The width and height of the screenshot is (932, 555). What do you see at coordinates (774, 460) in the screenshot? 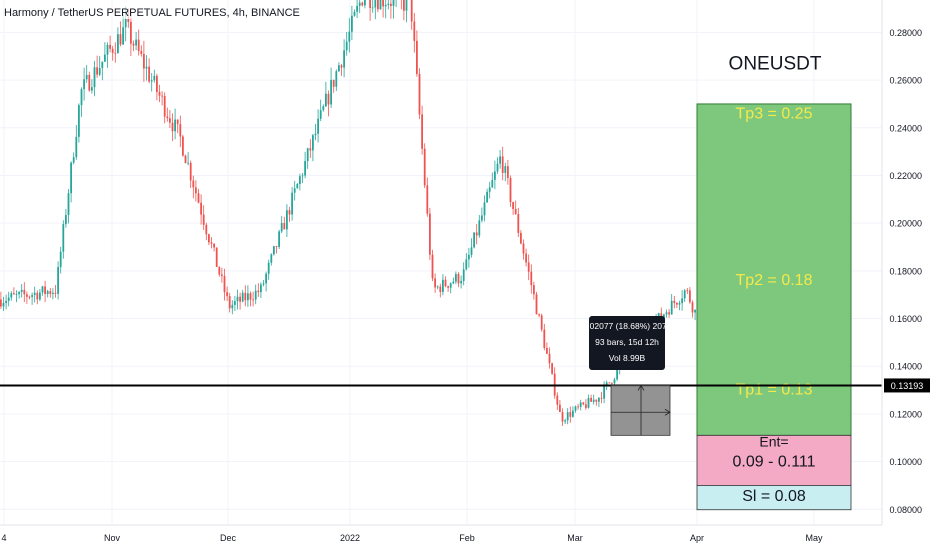
I see `entry-zone` at bounding box center [774, 460].